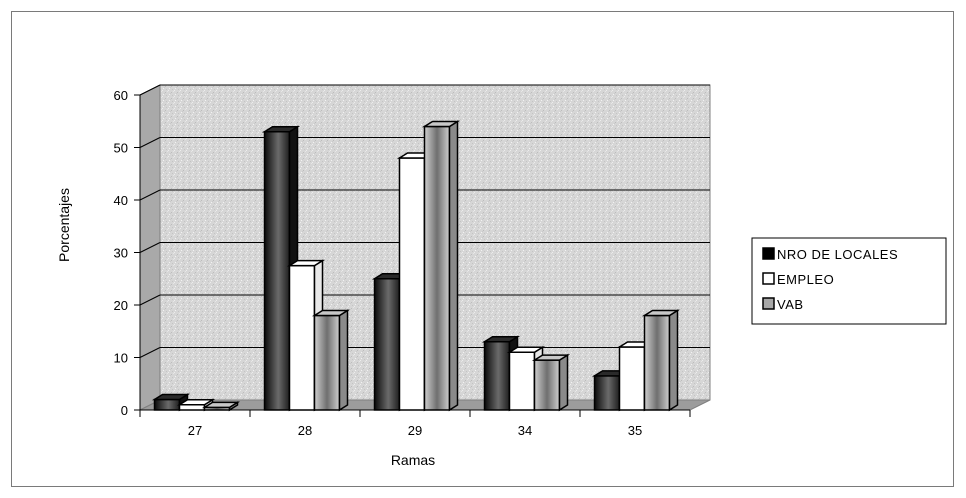 The width and height of the screenshot is (966, 498). Describe the element at coordinates (415, 430) in the screenshot. I see `x-tick-label: 29` at that location.